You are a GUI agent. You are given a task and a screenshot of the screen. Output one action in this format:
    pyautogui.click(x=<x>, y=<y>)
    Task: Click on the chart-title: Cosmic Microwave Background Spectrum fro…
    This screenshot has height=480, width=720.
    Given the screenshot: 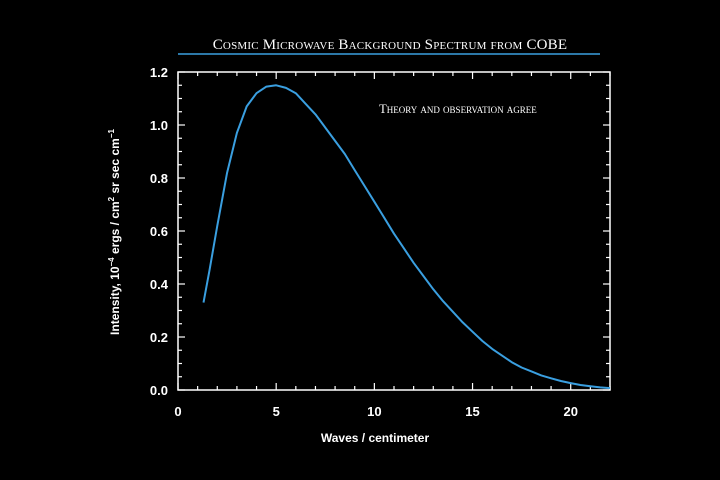 What is the action you would take?
    pyautogui.click(x=390, y=45)
    